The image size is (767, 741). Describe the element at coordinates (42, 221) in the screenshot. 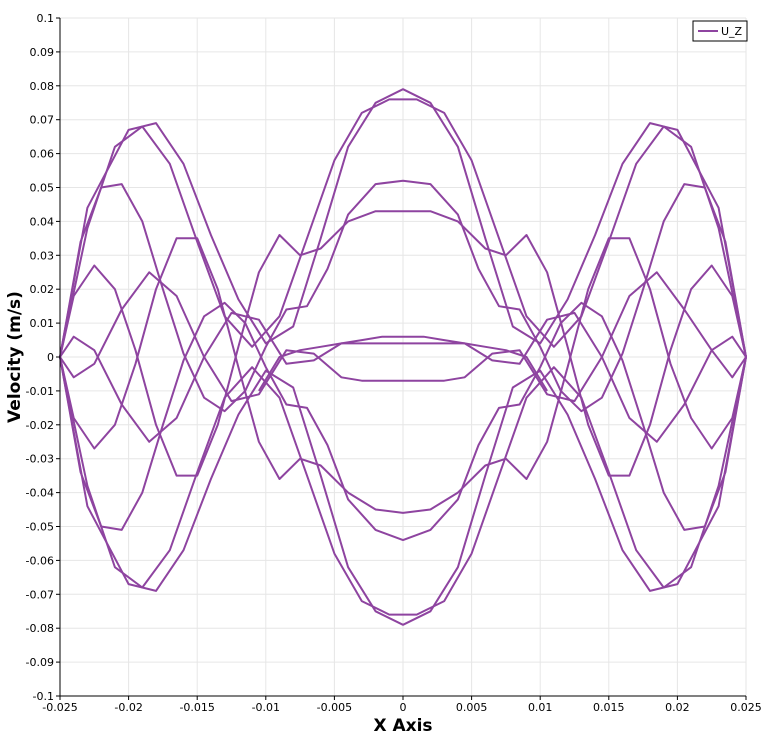

I see `y-tick-label: 0.04` at that location.